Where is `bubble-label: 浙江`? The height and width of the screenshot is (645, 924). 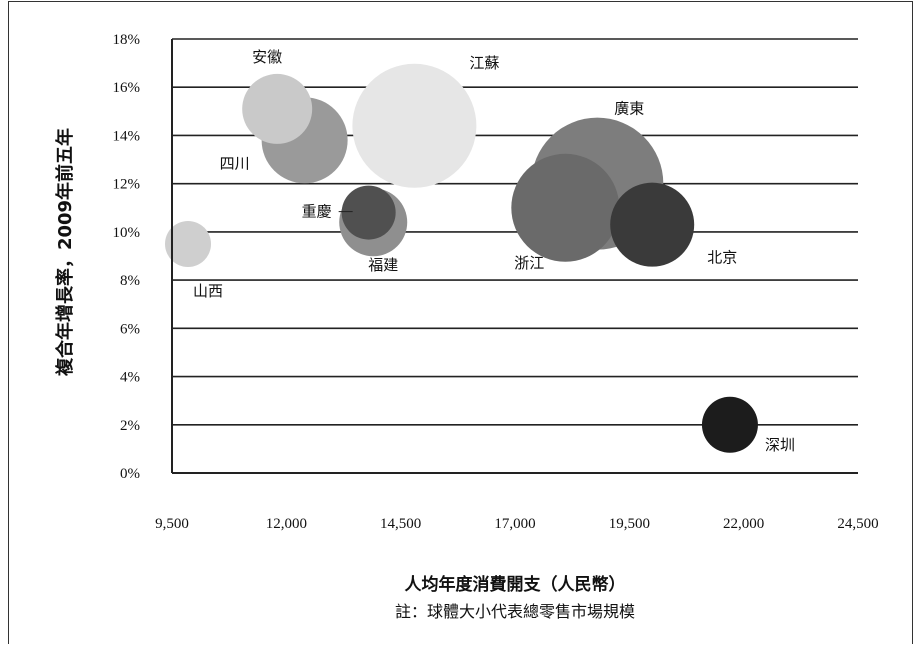
bubble-label: 浙江 is located at coordinates (529, 263).